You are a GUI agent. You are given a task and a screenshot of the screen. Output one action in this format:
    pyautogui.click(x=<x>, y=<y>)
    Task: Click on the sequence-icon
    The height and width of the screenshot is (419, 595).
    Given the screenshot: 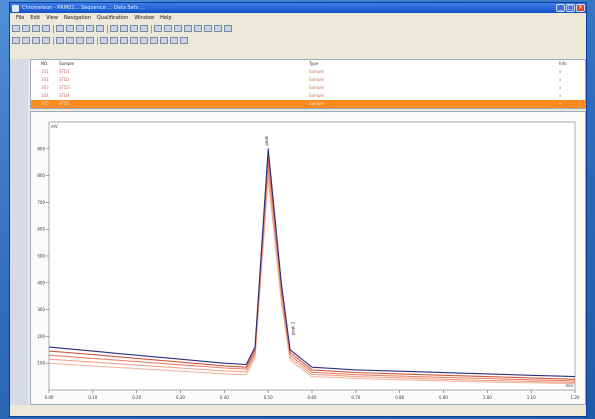 What is the action you would take?
    pyautogui.click(x=158, y=28)
    